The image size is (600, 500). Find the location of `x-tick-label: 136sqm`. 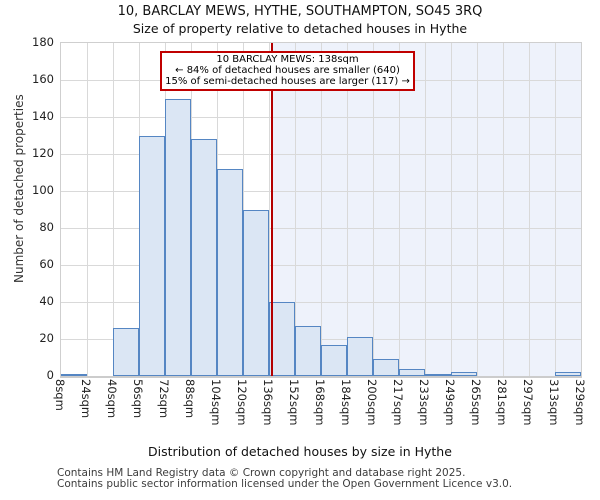

x-tick-label: 136sqm is located at coordinates (268, 402).